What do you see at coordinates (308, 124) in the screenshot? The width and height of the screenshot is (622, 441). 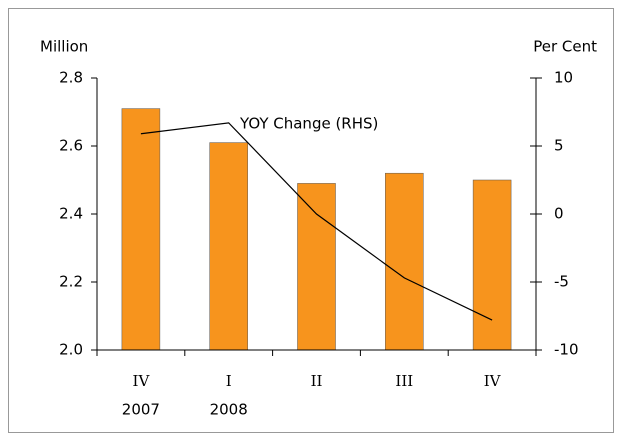 I see `annotation: YOY Change (RHS)` at bounding box center [308, 124].